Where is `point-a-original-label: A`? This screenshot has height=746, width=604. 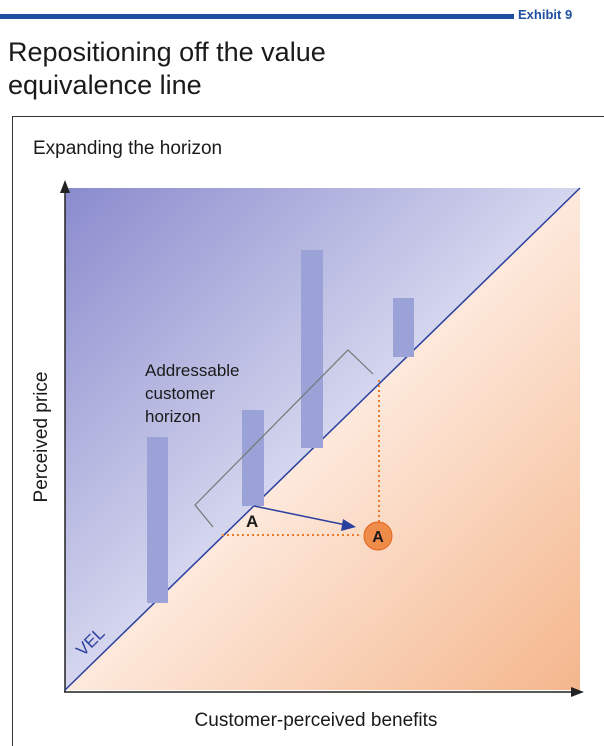
point-a-original-label: A is located at coordinates (252, 521).